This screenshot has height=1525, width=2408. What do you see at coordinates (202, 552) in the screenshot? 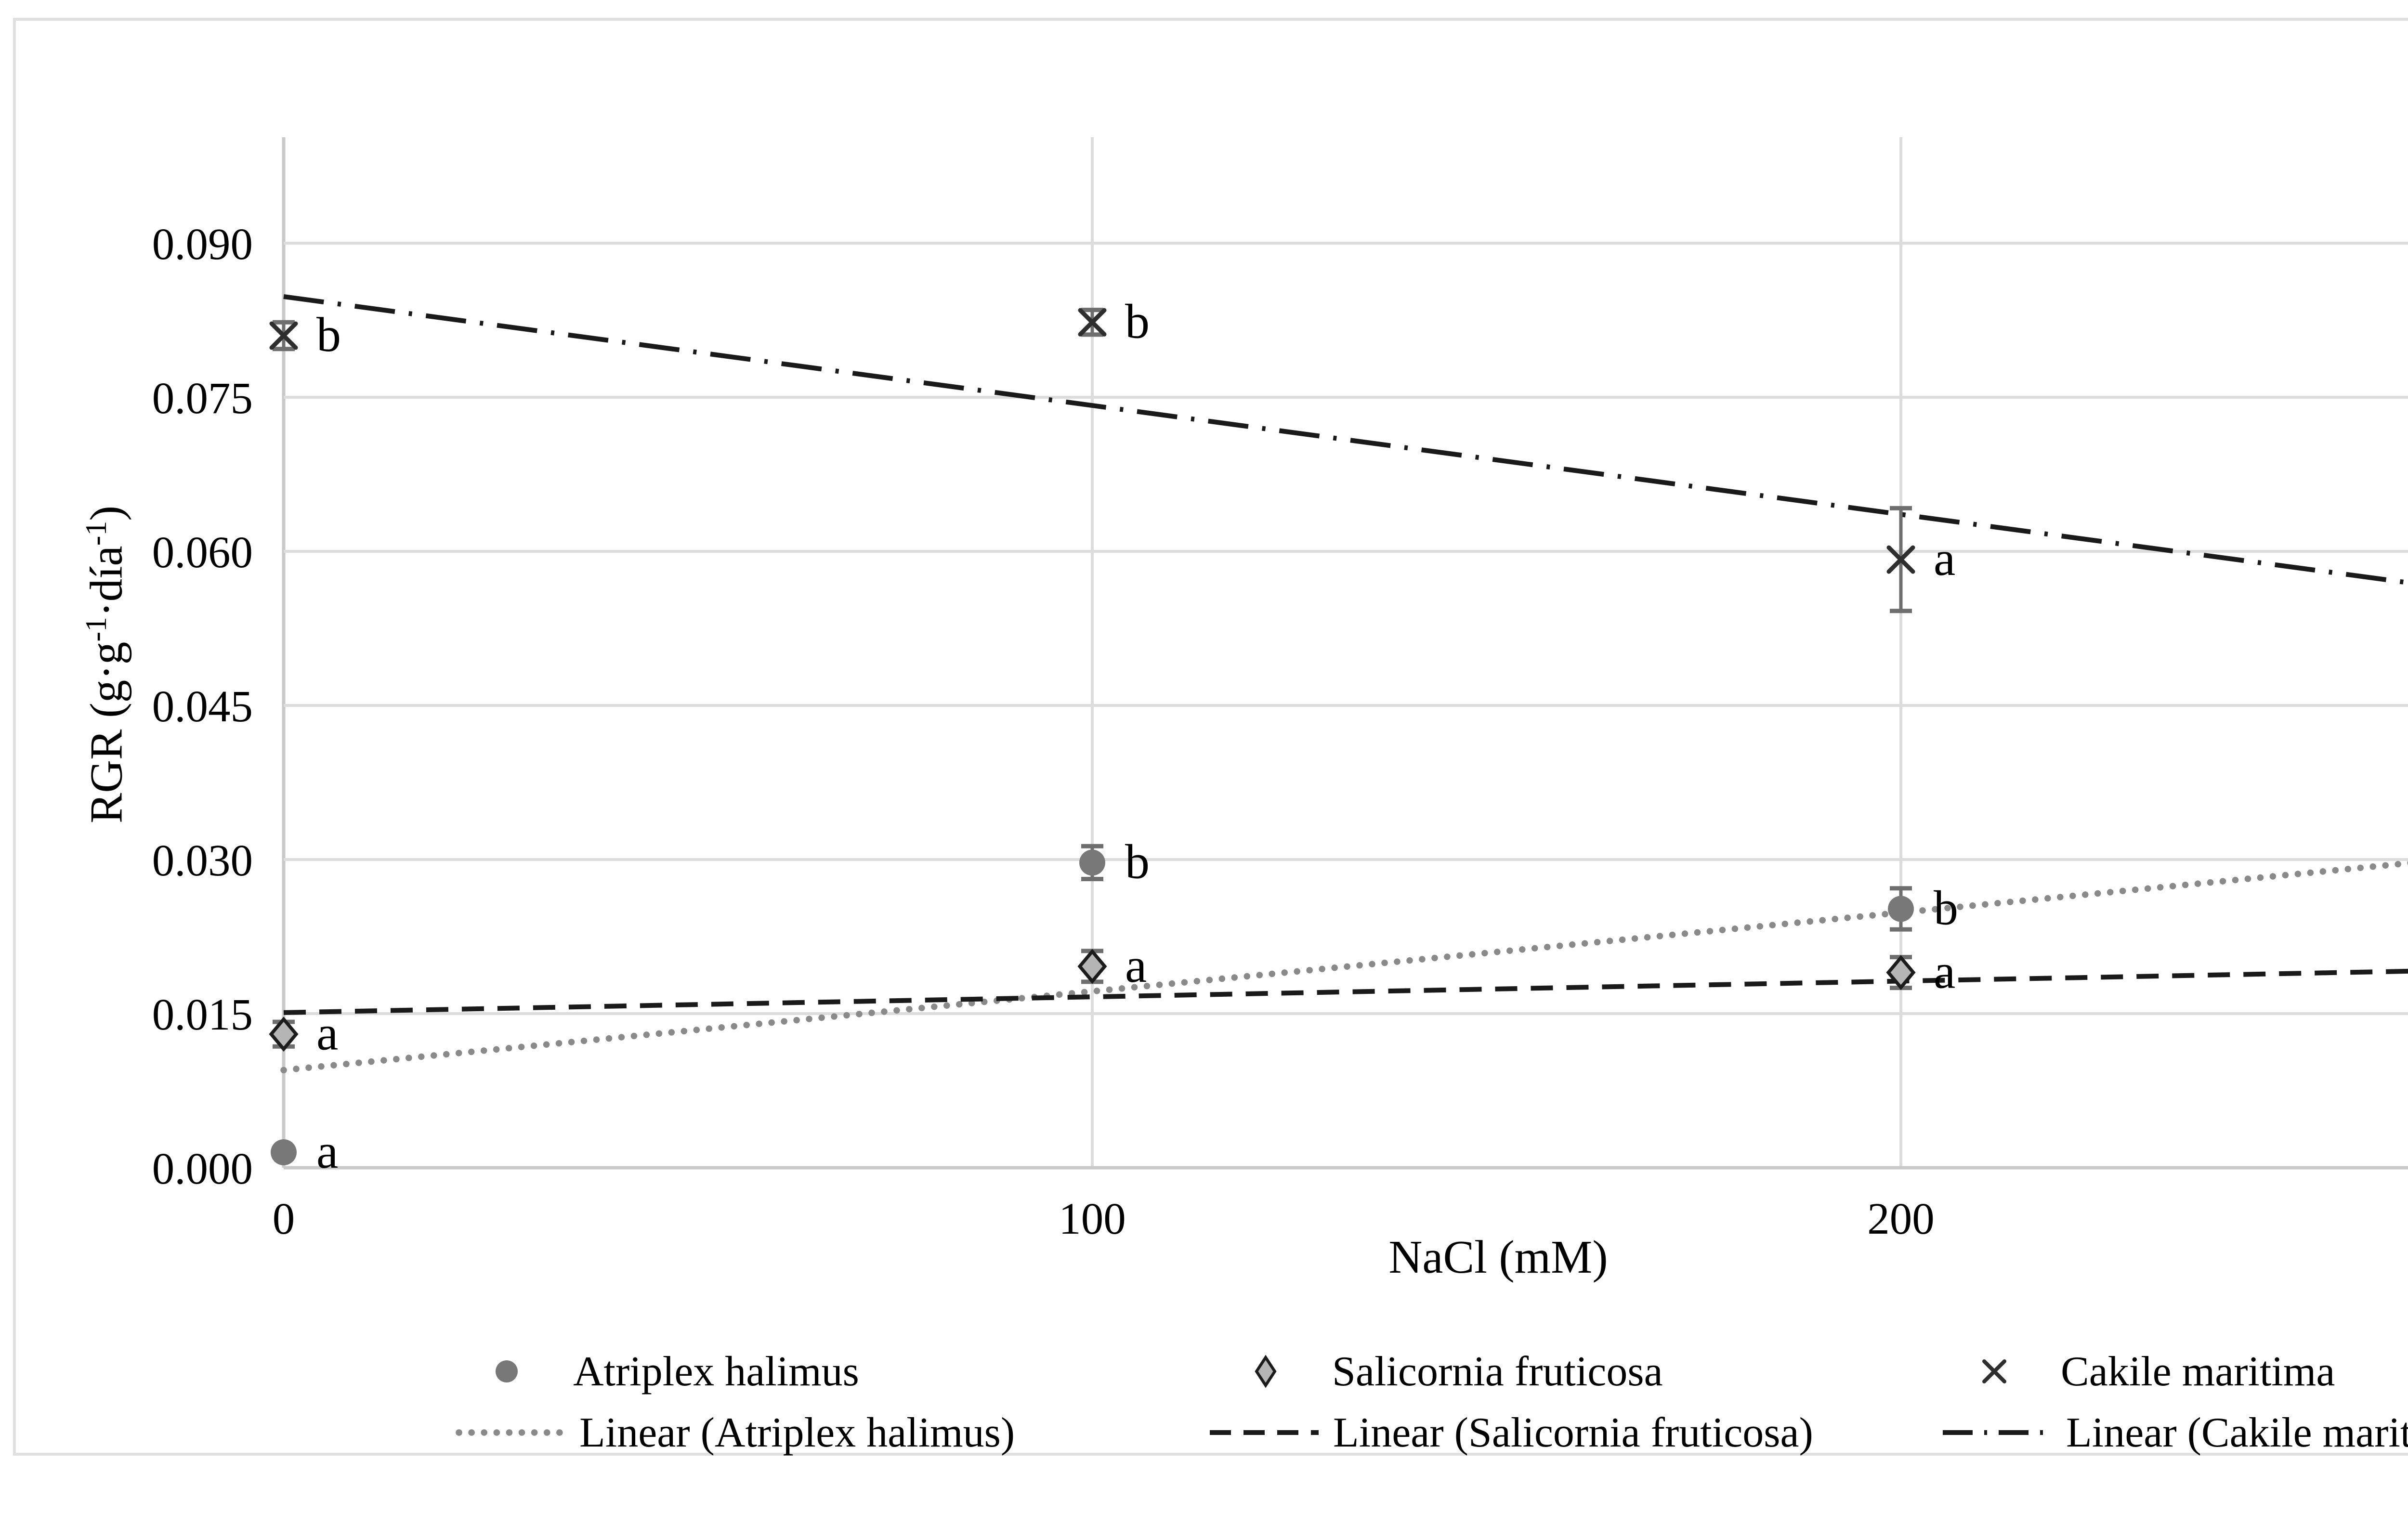
I see `y-tick-label: 0.060` at bounding box center [202, 552].